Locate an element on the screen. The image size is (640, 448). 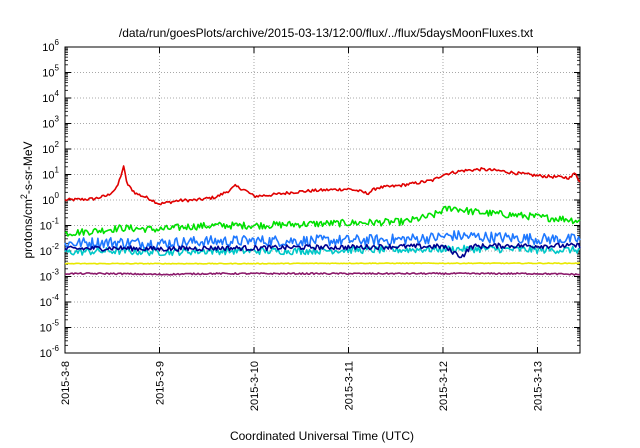
y-axis-label-prefix: protons/cm is located at coordinates (28, 228).